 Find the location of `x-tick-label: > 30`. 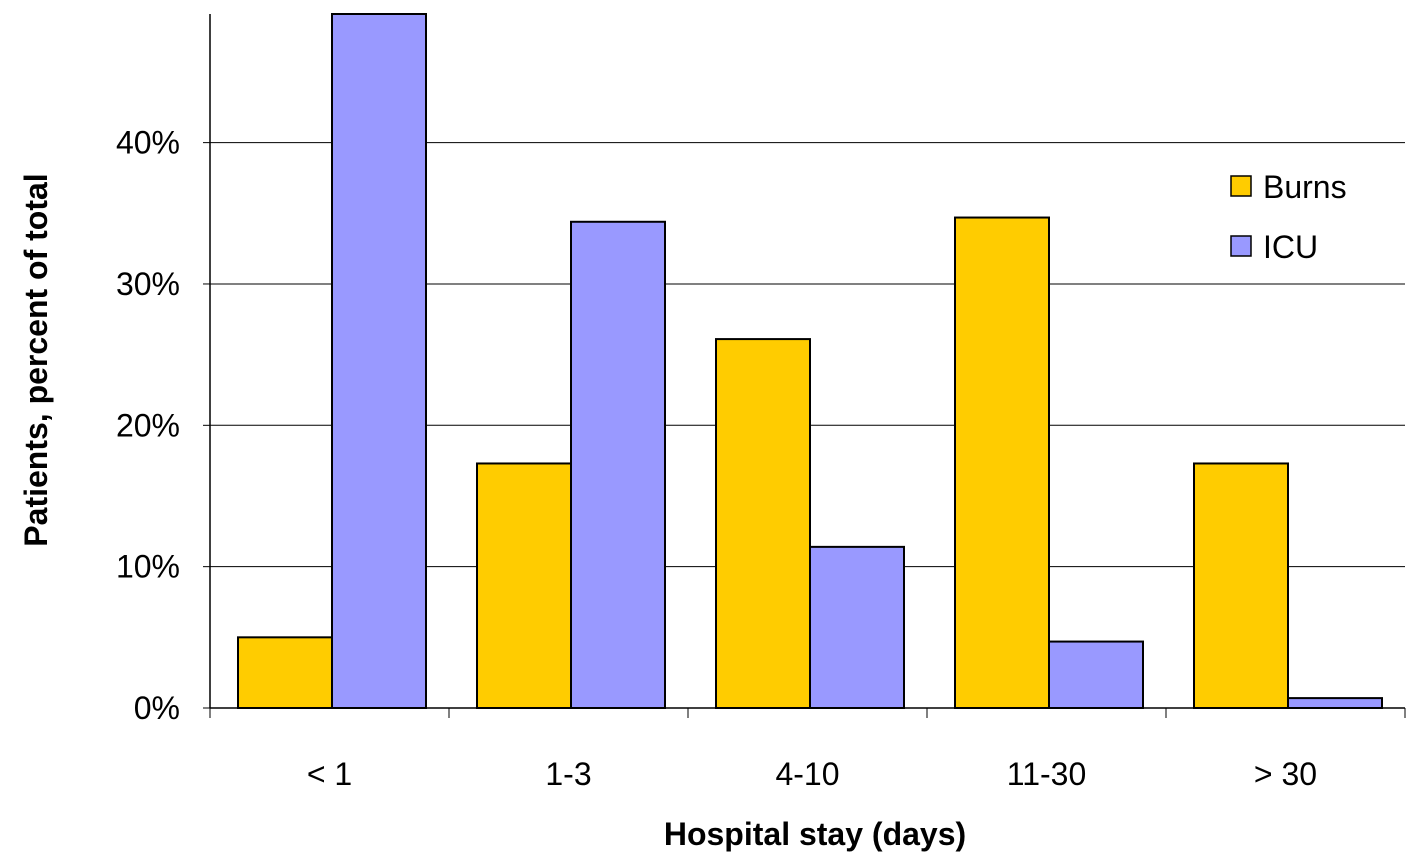

x-tick-label: > 30 is located at coordinates (1285, 774).